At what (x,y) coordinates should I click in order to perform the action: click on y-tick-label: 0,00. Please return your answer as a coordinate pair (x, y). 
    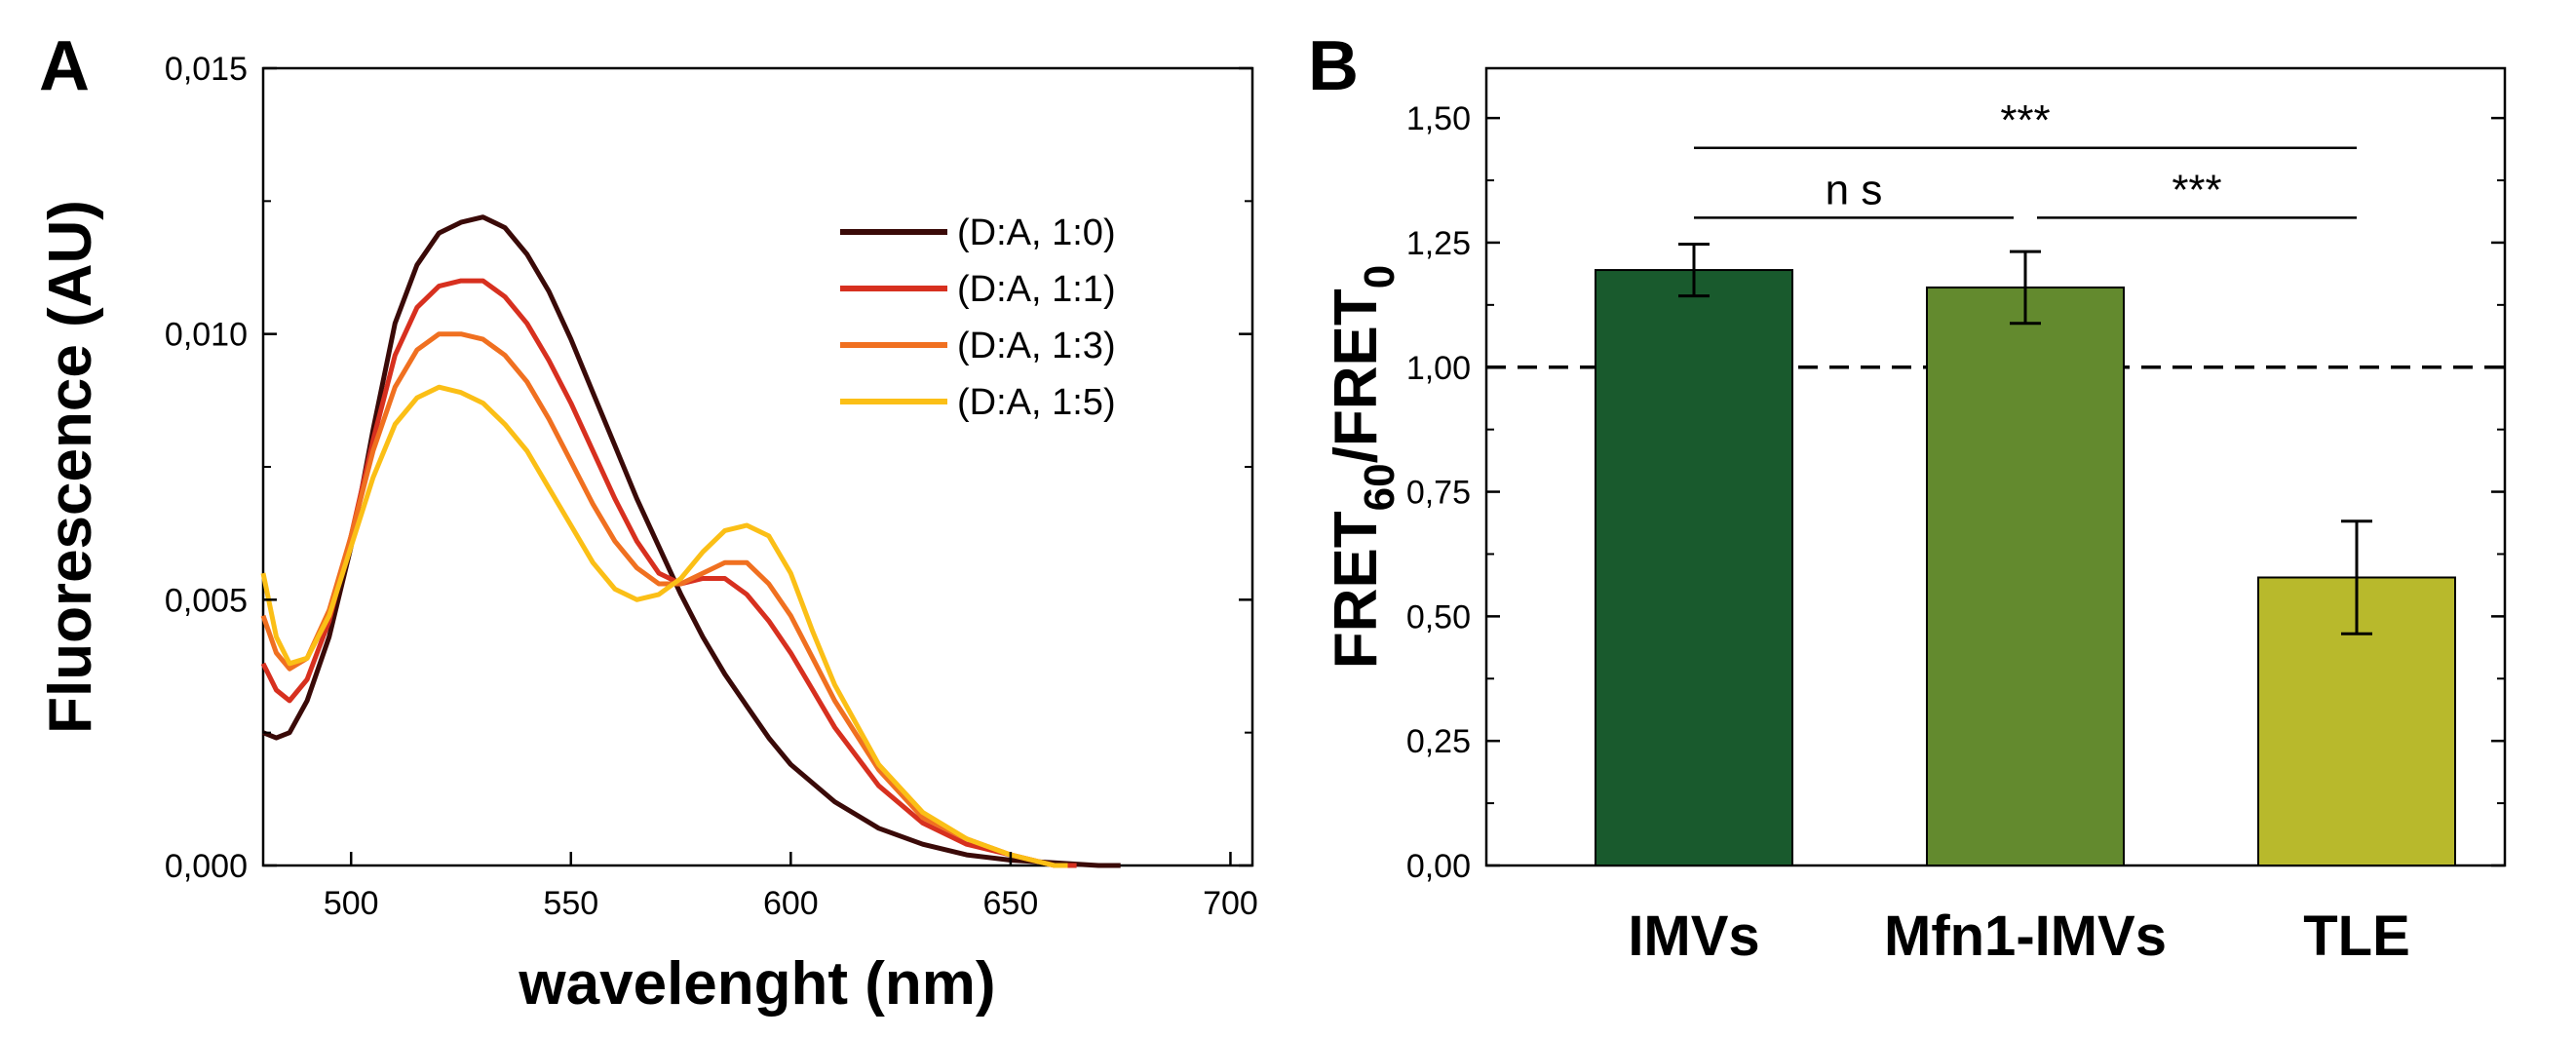
    Looking at the image, I should click on (1438, 866).